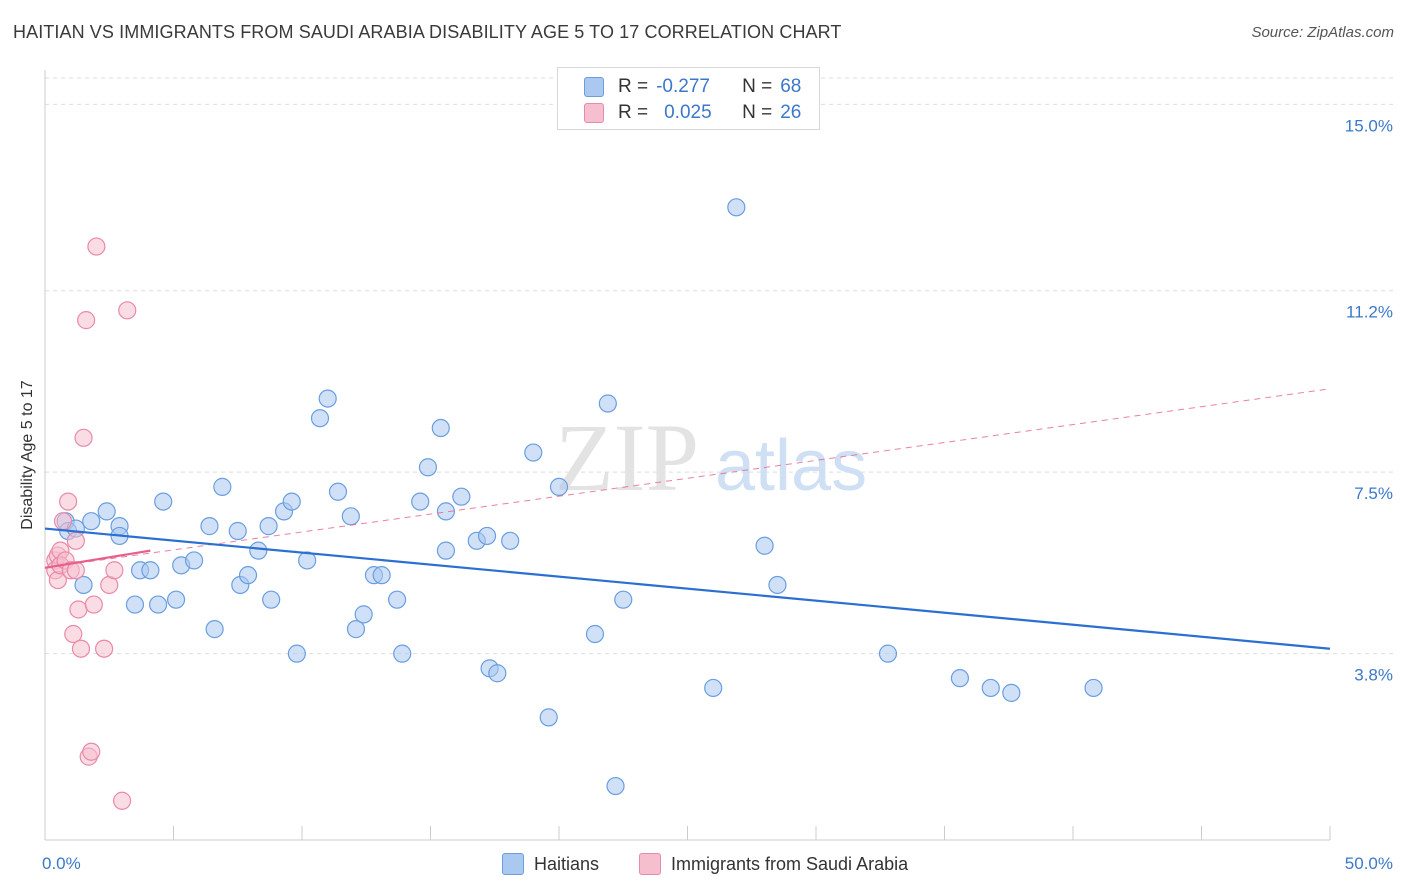 The width and height of the screenshot is (1406, 892). I want to click on watermark: ZIP atlas, so click(711, 457).